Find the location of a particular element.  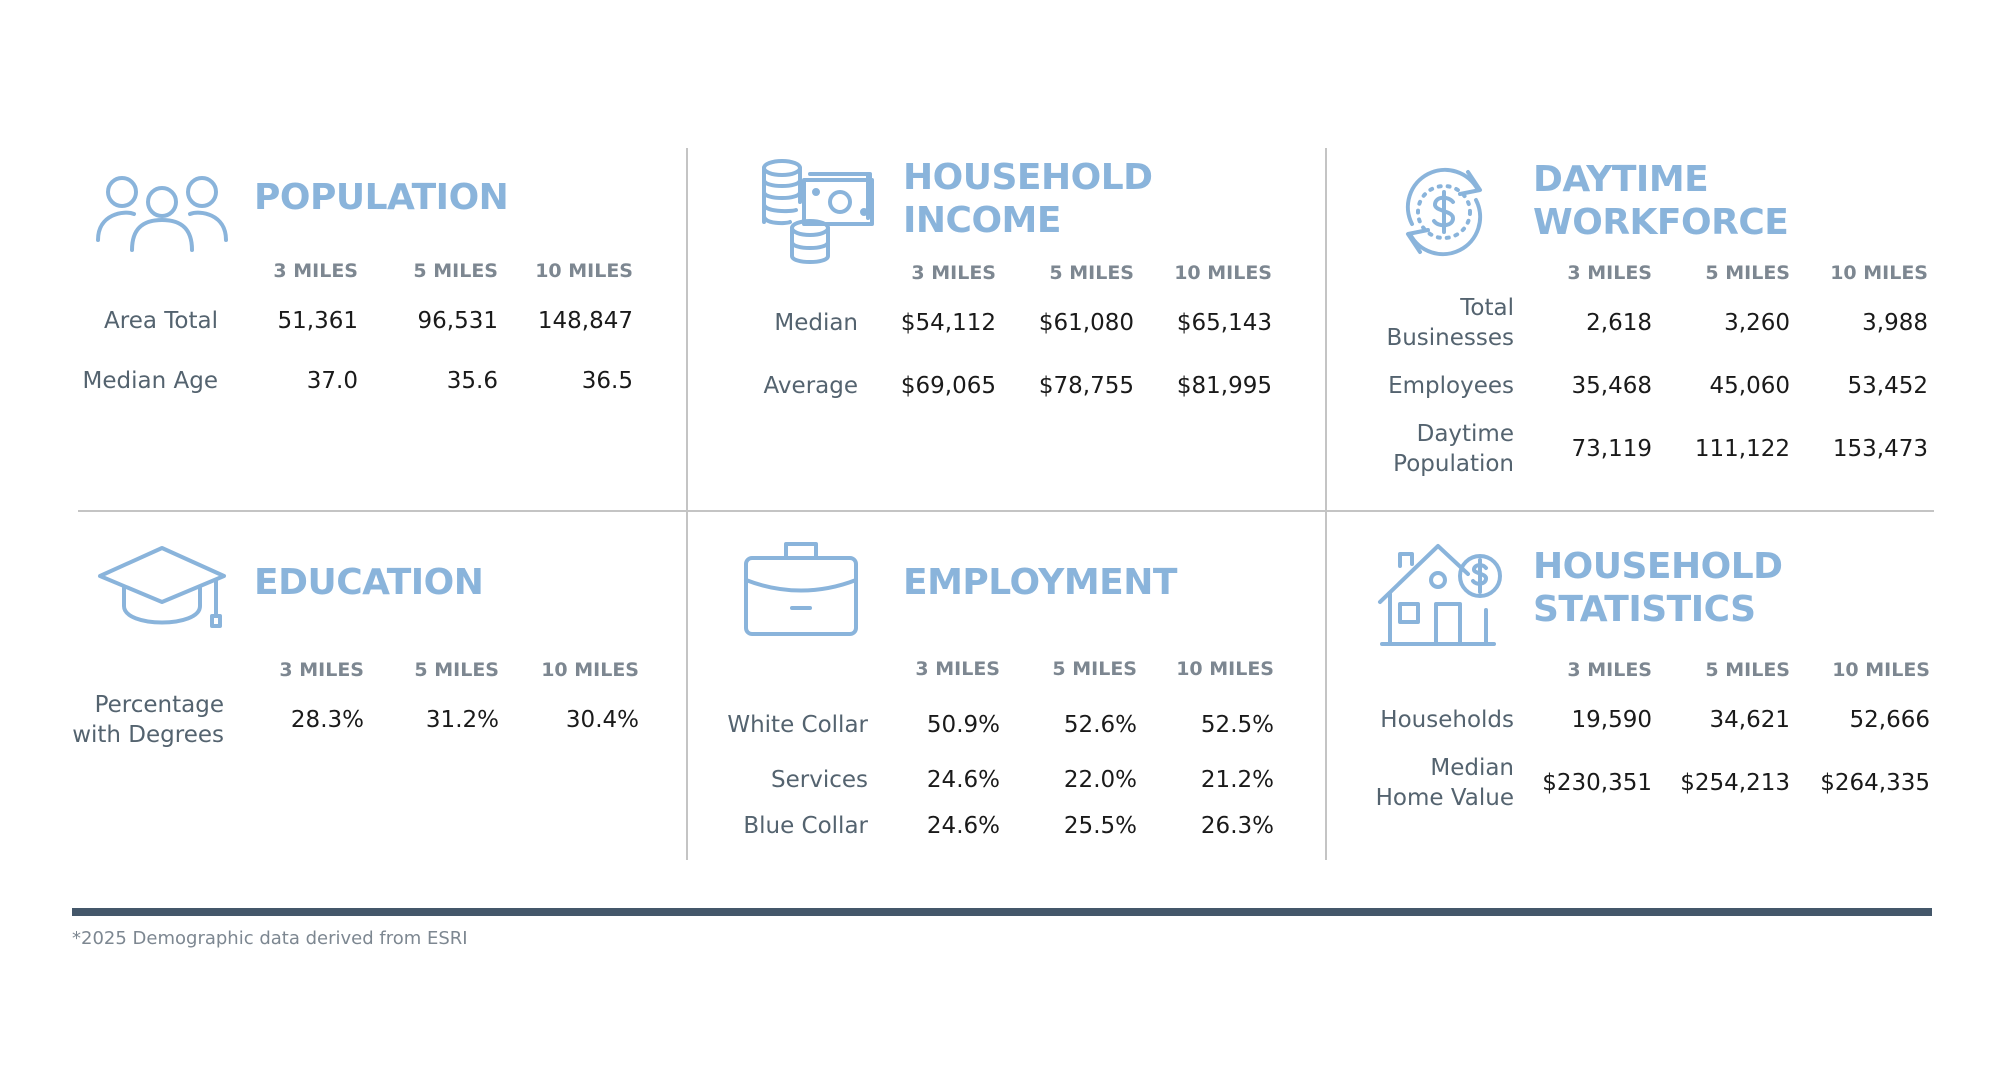

daytime-workforce-row-label-line1: Total is located at coordinates (1487, 308).